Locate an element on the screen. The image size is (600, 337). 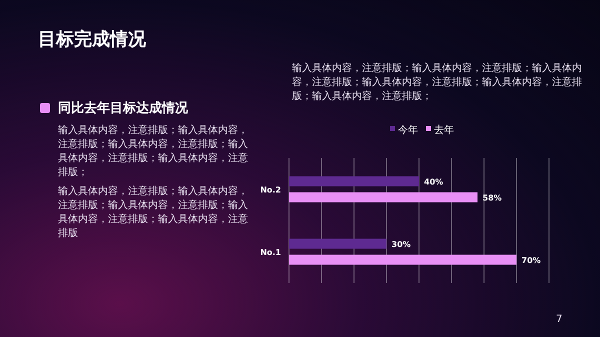
text: 目标完成情况 is located at coordinates (92, 39).